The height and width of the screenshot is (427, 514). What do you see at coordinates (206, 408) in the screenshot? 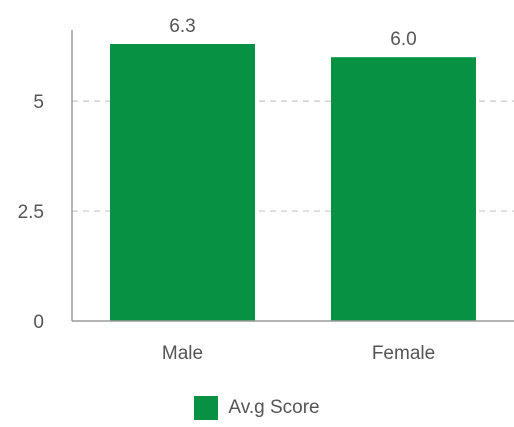
I see `legend-swatch` at bounding box center [206, 408].